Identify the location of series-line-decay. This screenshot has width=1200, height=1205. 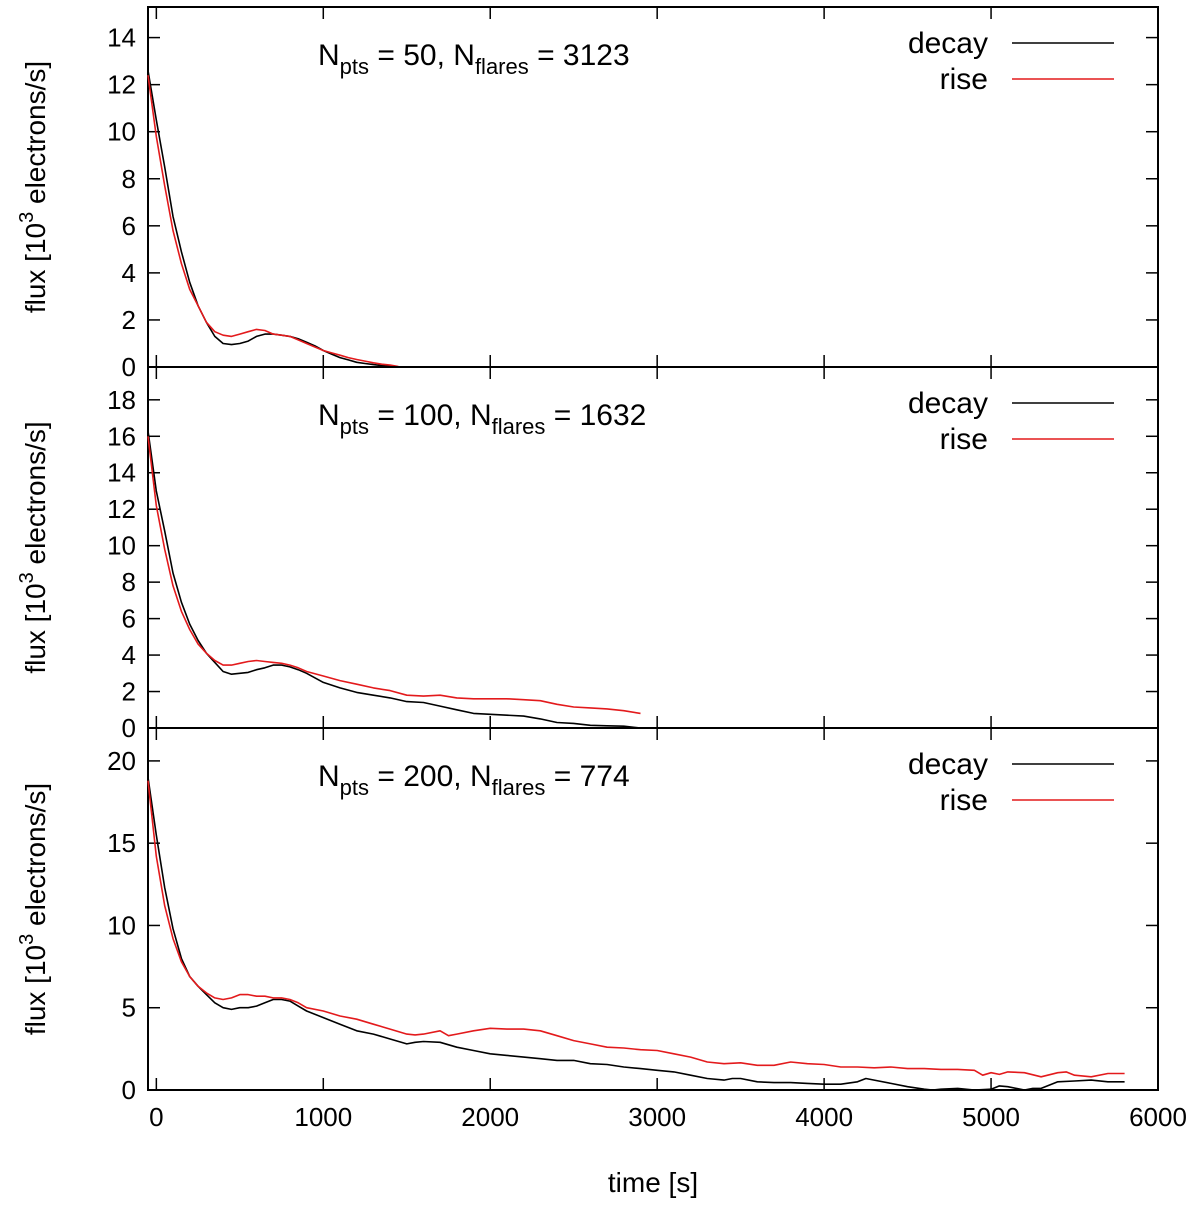
(394, 579).